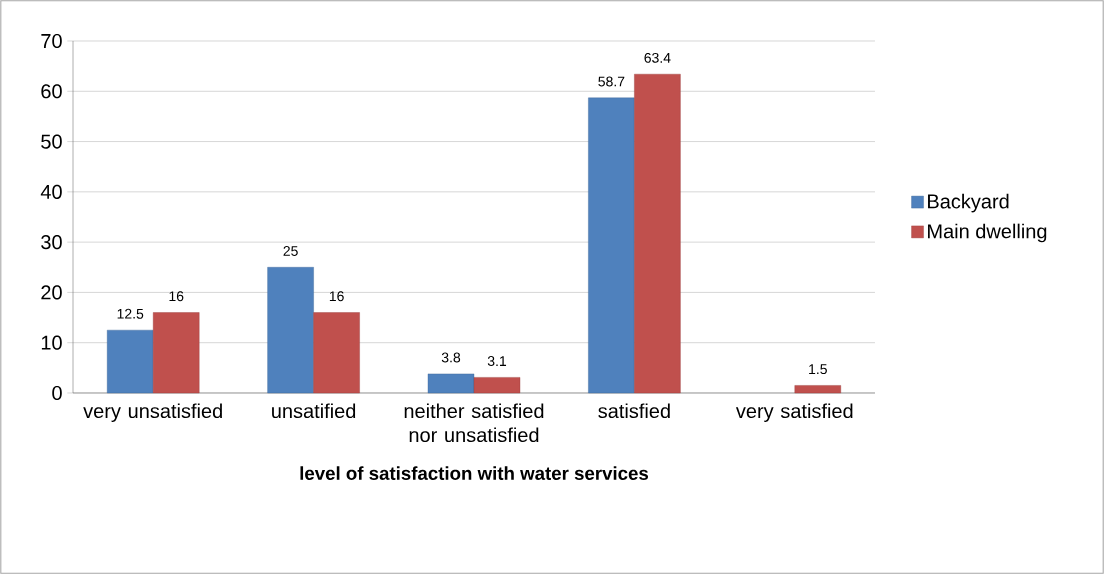 This screenshot has width=1104, height=574. Describe the element at coordinates (611, 81) in the screenshot. I see `data-label: 58.7` at that location.